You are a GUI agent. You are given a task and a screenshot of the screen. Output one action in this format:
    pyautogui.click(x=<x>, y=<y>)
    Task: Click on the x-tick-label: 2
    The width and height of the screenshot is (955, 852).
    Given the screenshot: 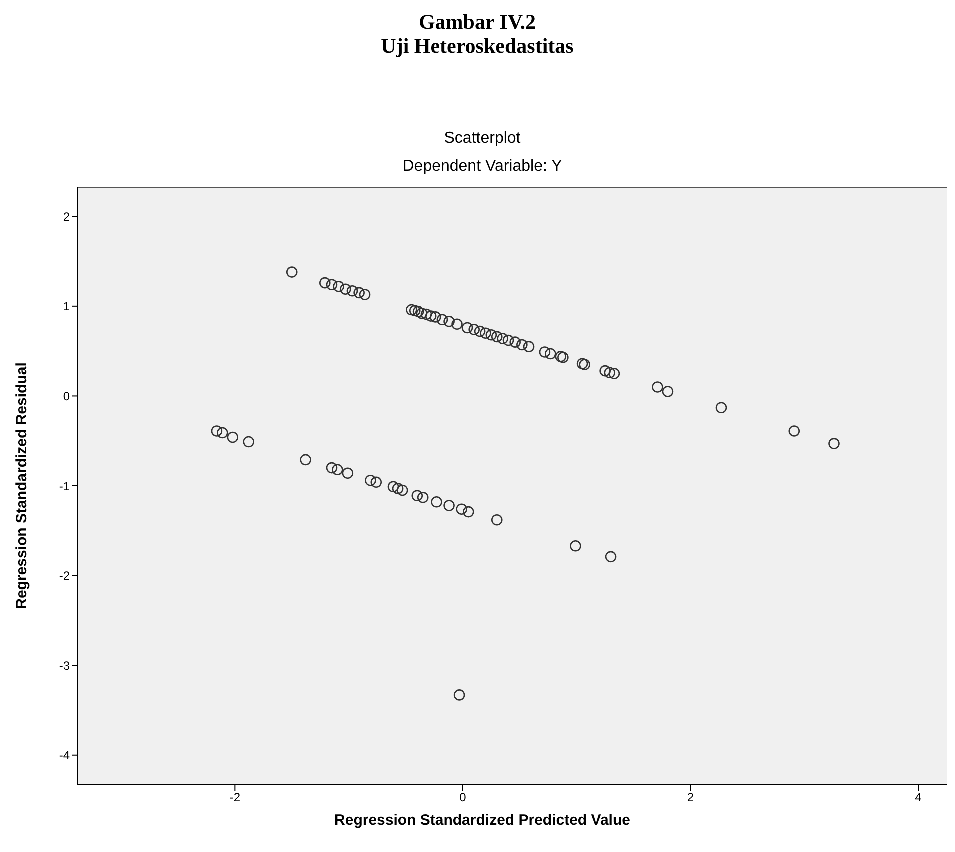 What is the action you would take?
    pyautogui.click(x=690, y=797)
    